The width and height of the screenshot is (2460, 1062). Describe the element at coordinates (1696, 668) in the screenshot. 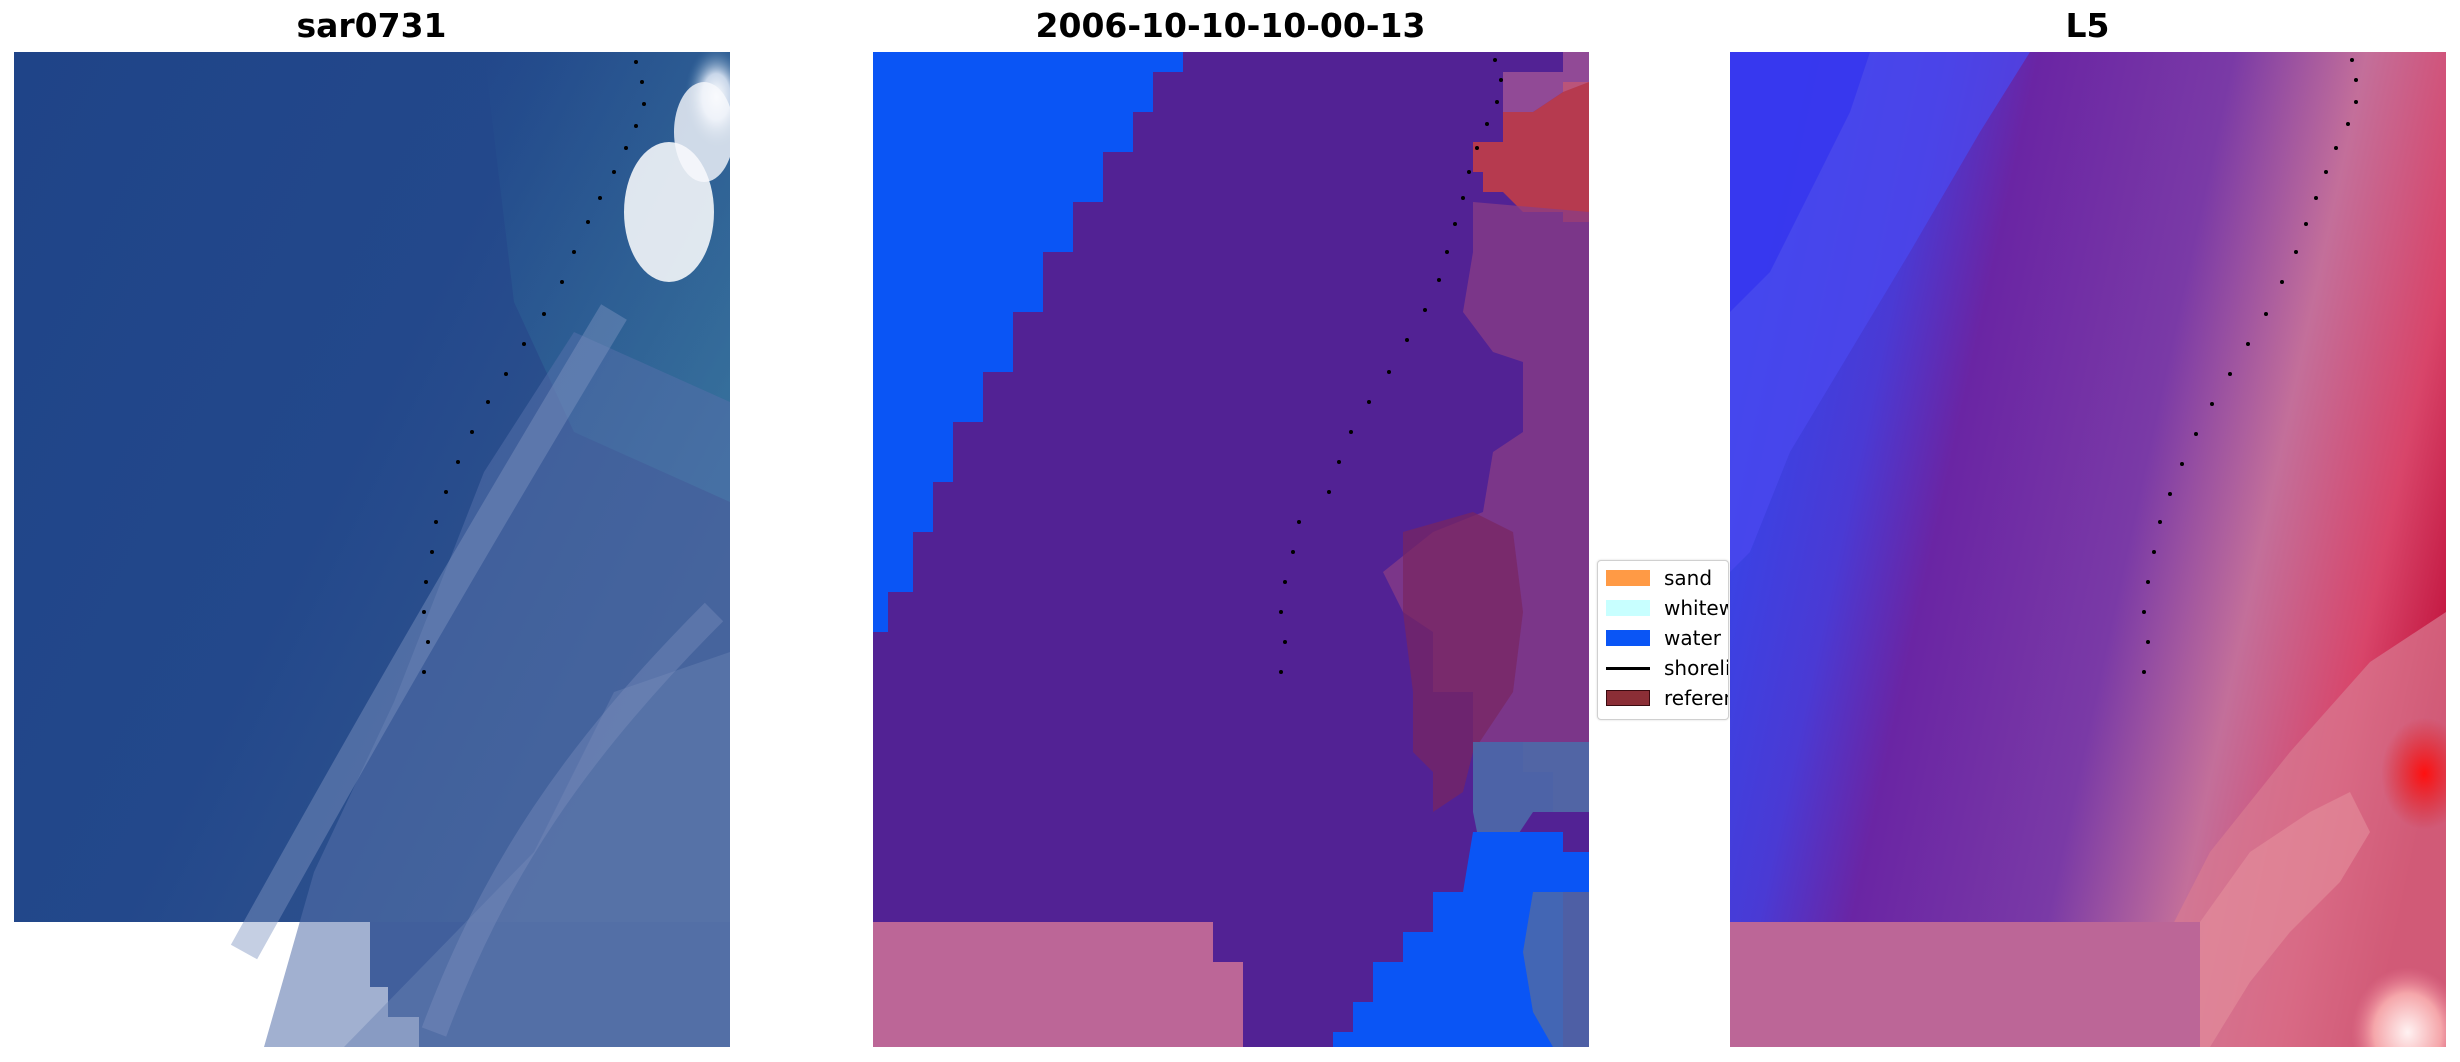

I see `legend-label-shoreline: shoreline` at that location.